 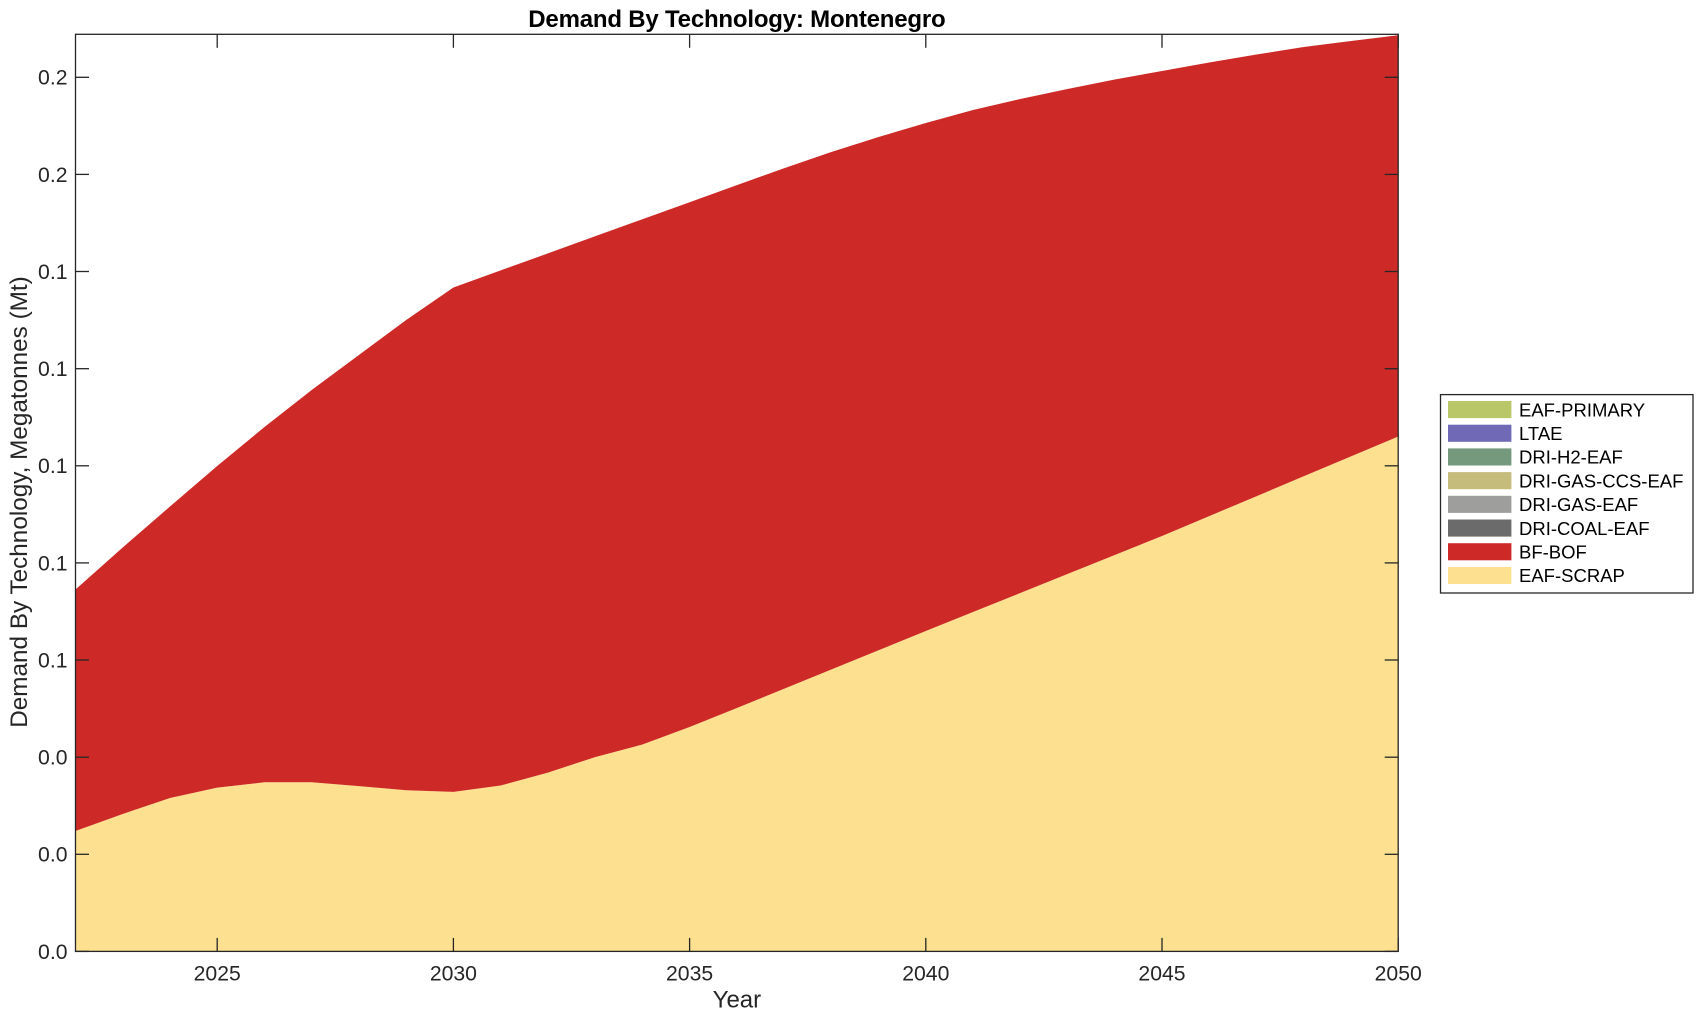 I want to click on svg-text: 2050, so click(x=1398, y=973).